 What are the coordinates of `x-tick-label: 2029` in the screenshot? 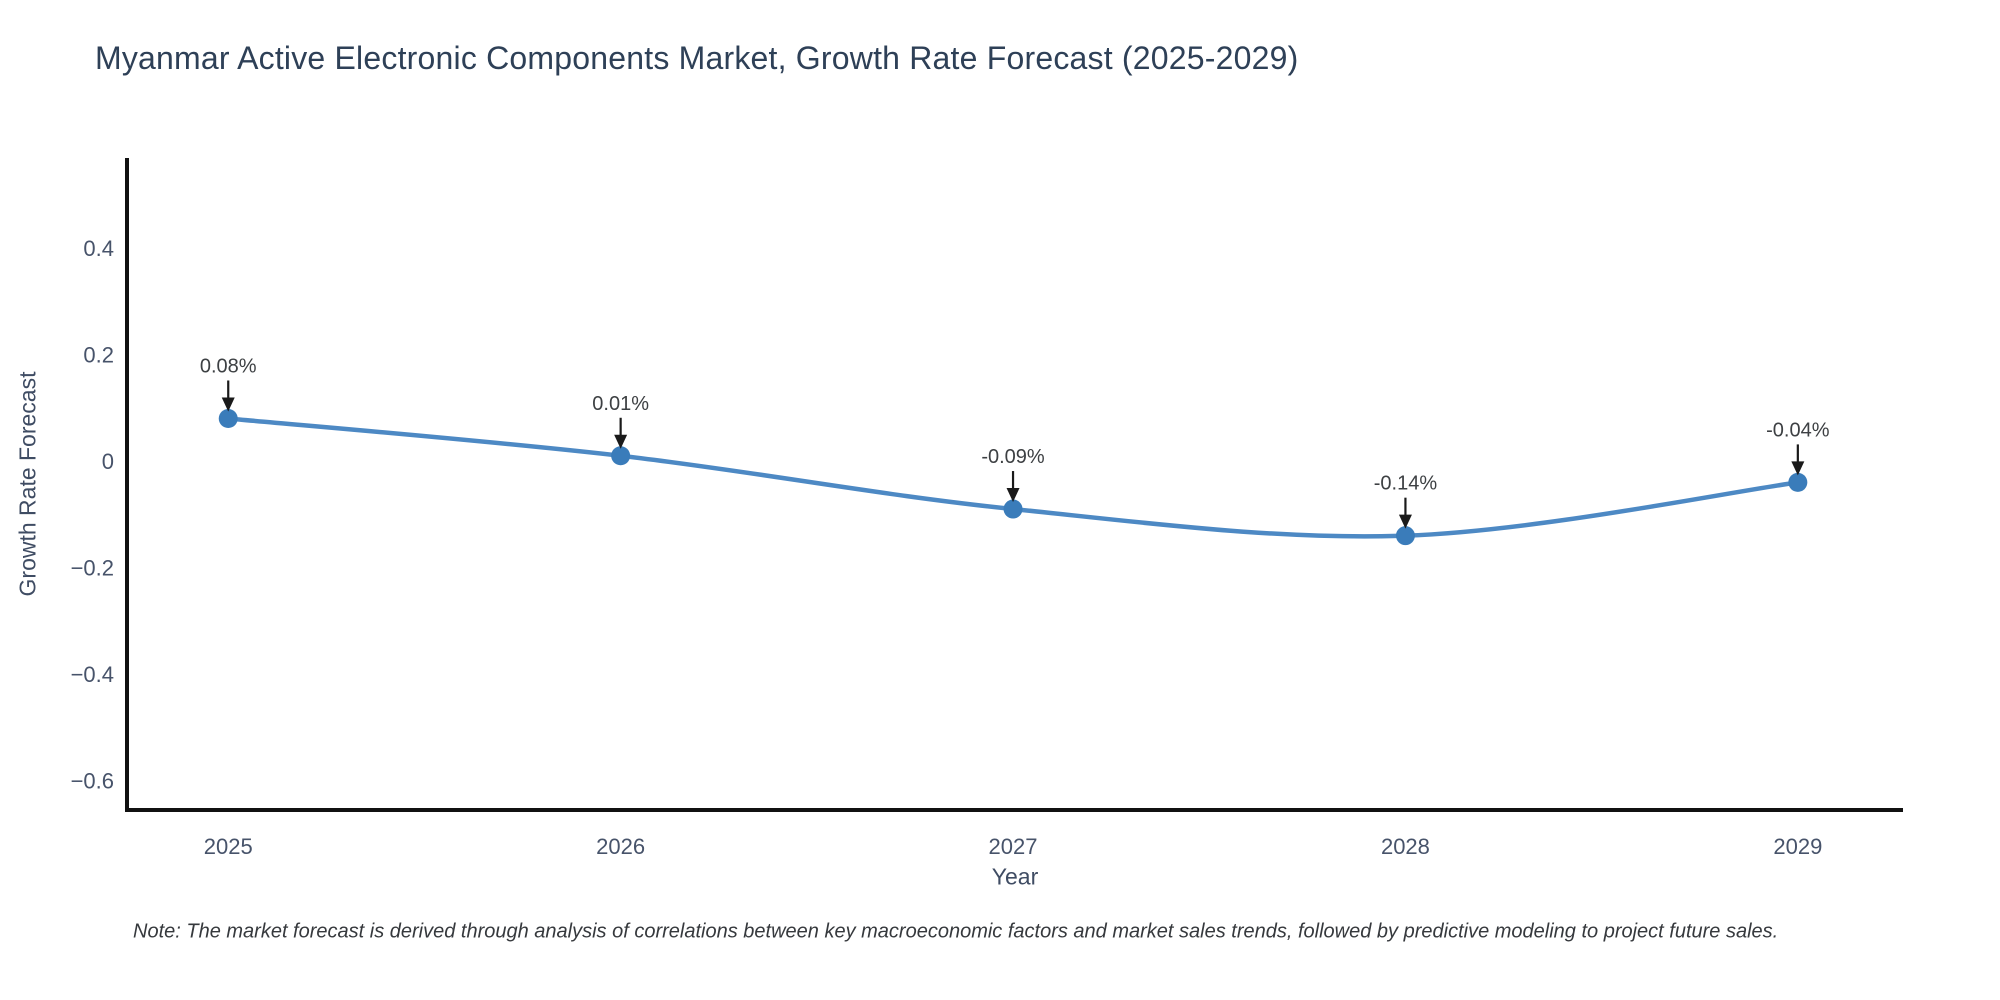 It's located at (1797, 846).